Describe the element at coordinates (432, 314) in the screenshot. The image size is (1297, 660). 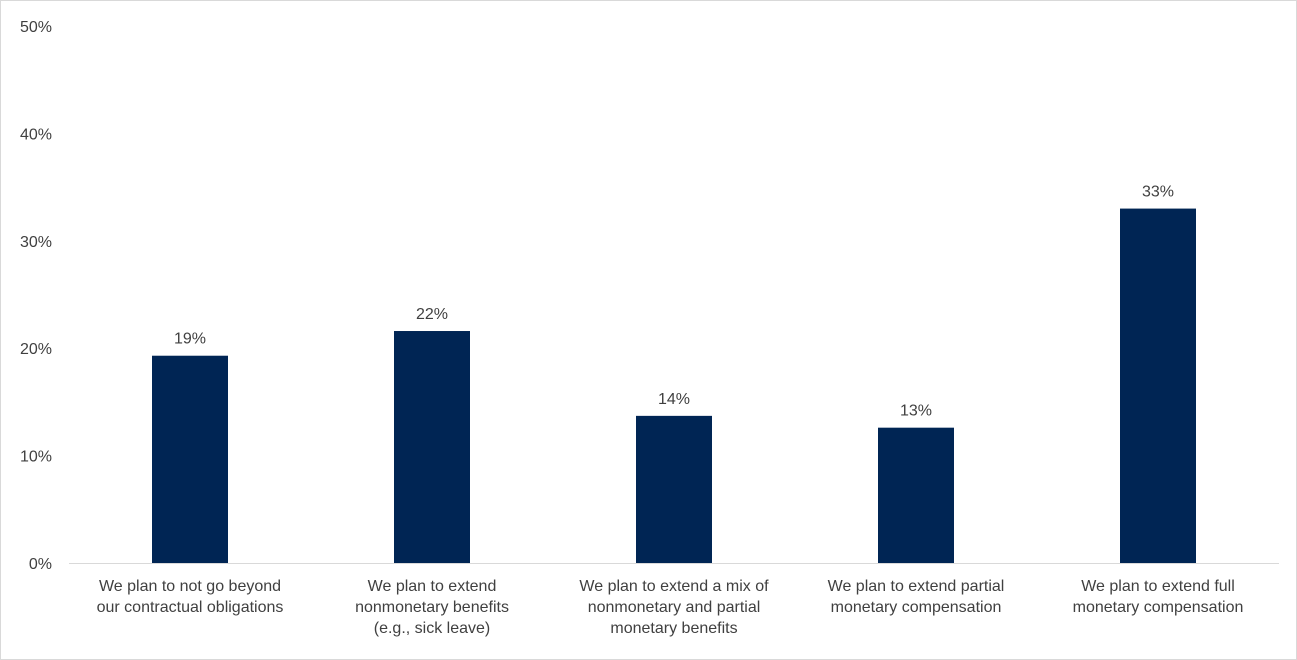
I see `data-label: 22%` at that location.